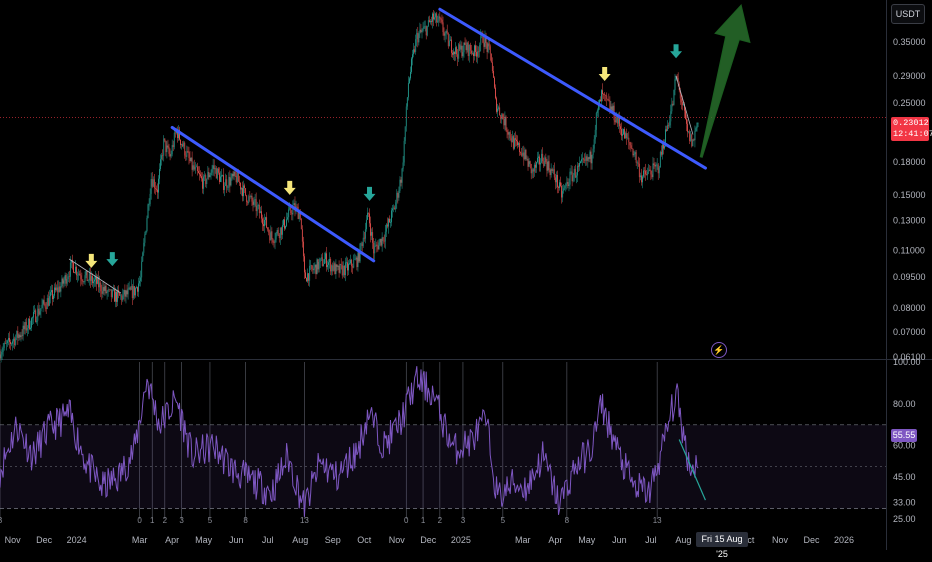 The width and height of the screenshot is (932, 562). I want to click on x-tick-label: 2024, so click(77, 540).